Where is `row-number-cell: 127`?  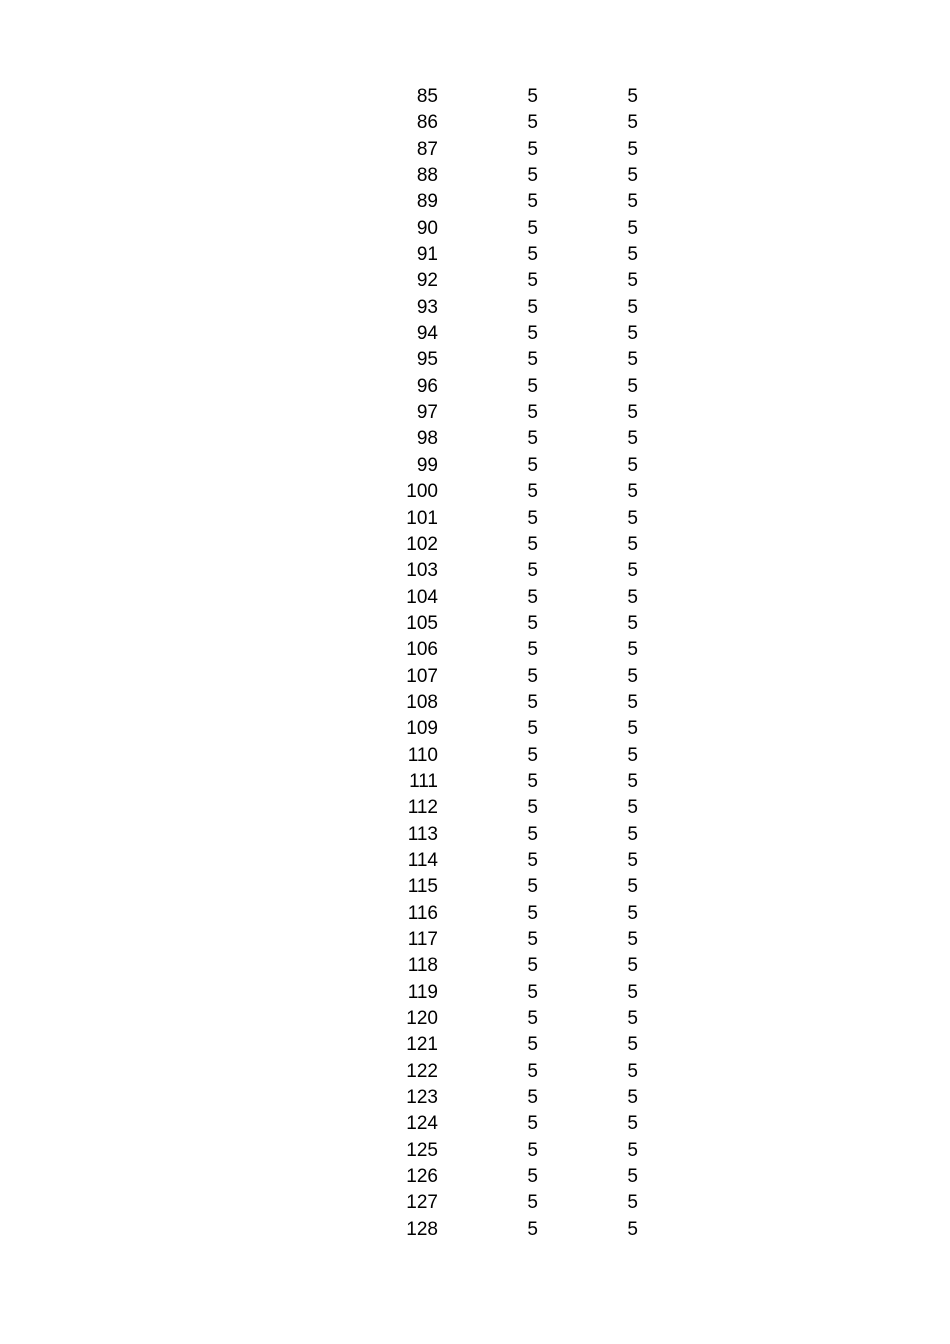 row-number-cell: 127 is located at coordinates (422, 1203).